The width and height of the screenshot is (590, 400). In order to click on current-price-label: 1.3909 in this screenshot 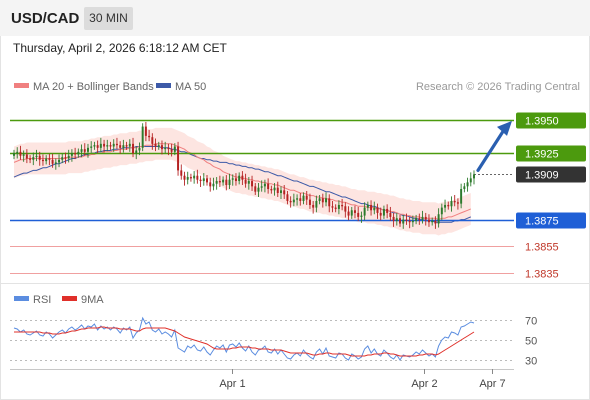, I will do `click(542, 176)`.